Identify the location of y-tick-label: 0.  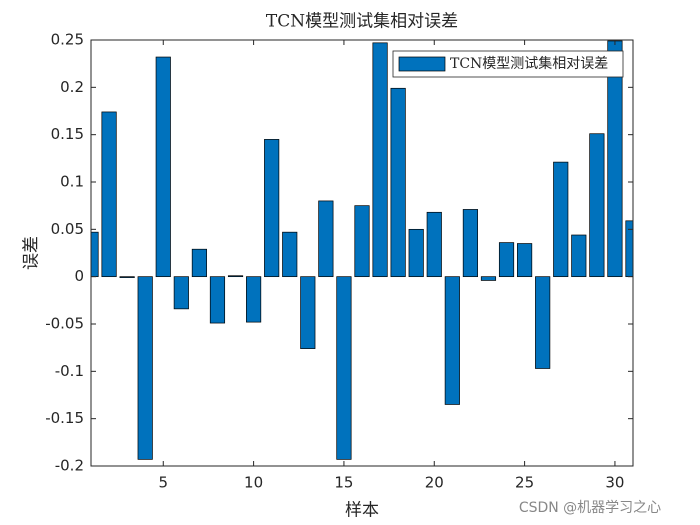
(79, 276).